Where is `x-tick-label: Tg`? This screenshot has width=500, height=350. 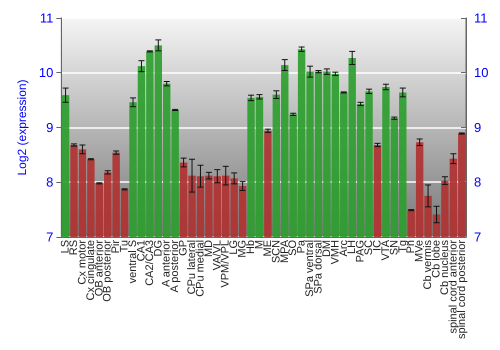 x-tick-label: Tg is located at coordinates (402, 246).